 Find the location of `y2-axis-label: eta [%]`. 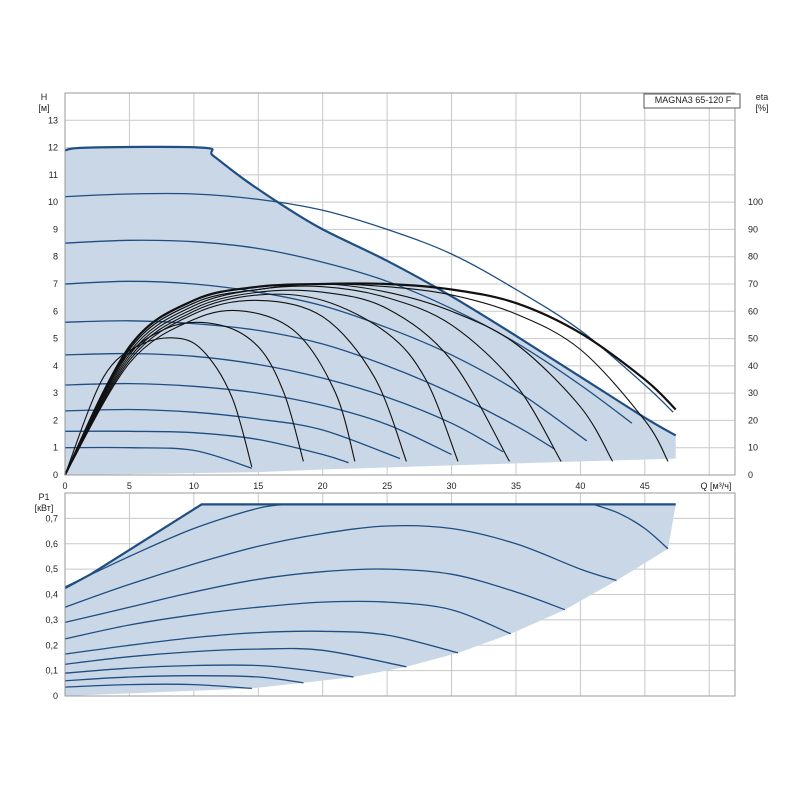

y2-axis-label: eta [%] is located at coordinates (761, 102).